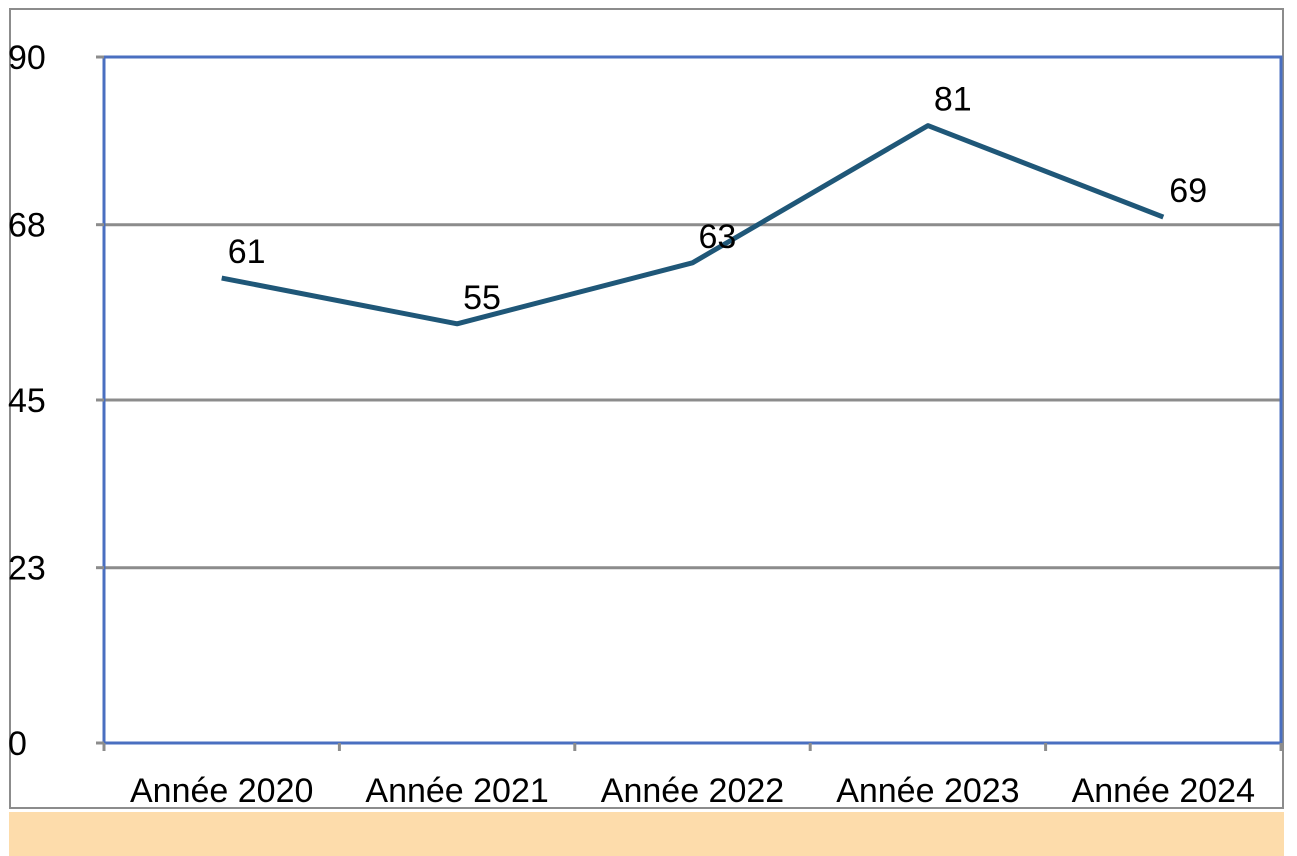  Describe the element at coordinates (456, 791) in the screenshot. I see `x-tick-label: Année 2021` at that location.